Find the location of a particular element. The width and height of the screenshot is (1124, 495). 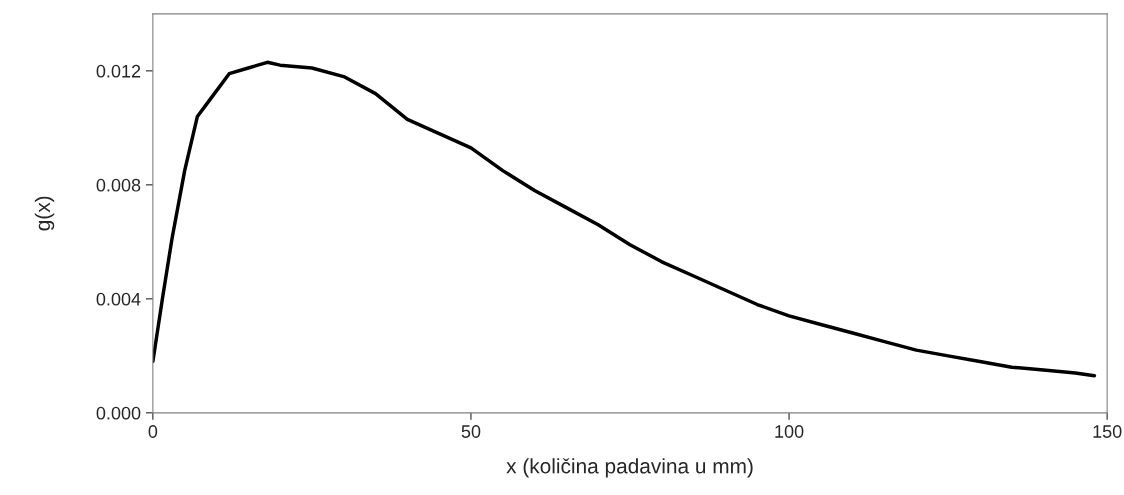

x-tick-label: 50 is located at coordinates (471, 431).